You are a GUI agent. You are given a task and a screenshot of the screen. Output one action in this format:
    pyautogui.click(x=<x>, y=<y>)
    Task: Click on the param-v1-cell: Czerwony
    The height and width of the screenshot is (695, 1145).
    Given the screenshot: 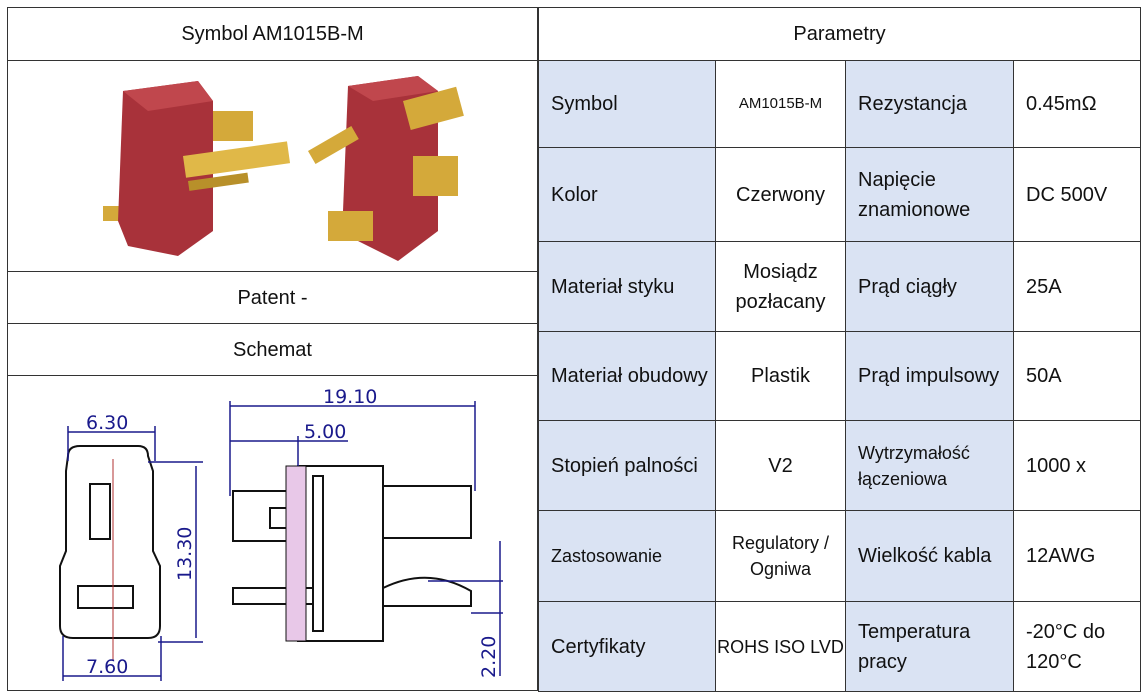 What is the action you would take?
    pyautogui.click(x=780, y=194)
    